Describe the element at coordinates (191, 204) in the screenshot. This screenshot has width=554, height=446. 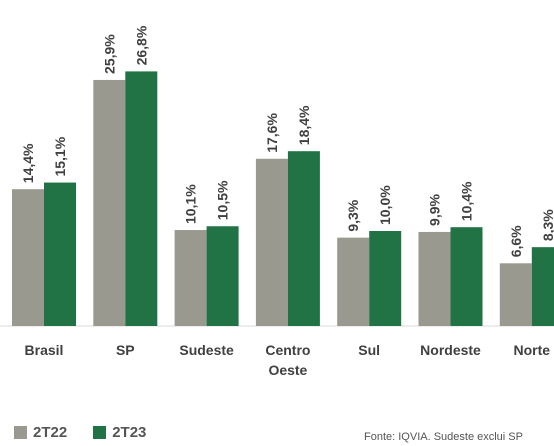
I see `value-label-2t22-2: 10,1%` at that location.